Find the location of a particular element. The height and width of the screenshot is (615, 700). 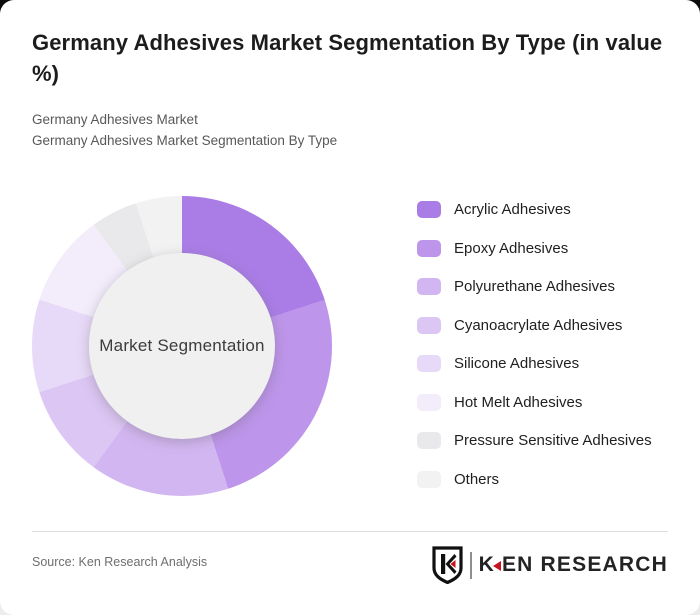

legend-label: Epoxy Adhesives is located at coordinates (511, 248).